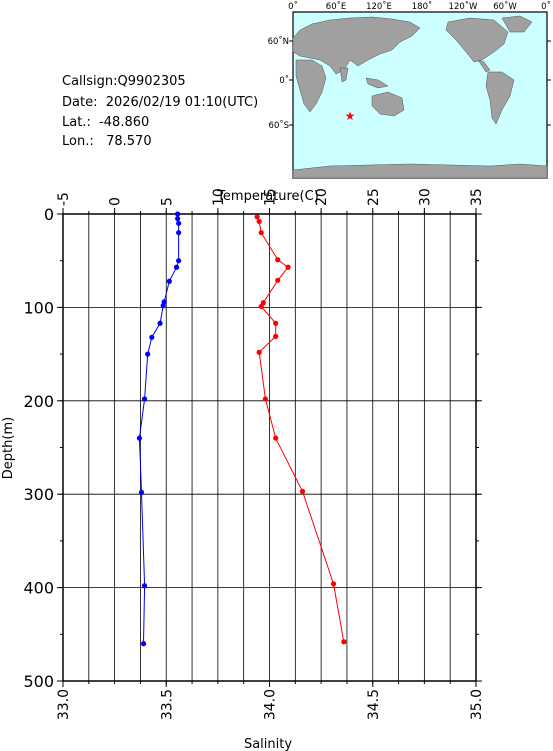 Image resolution: width=553 pixels, height=751 pixels. What do you see at coordinates (278, 41) in the screenshot?
I see `map-lat-label: 60˚N` at bounding box center [278, 41].